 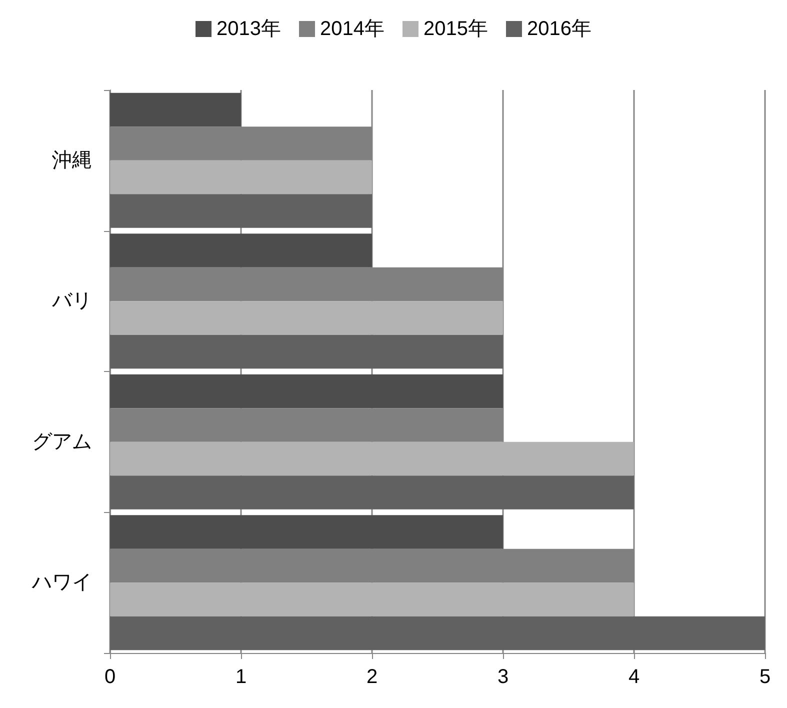 I want to click on legend-label: 2014年, so click(x=352, y=29).